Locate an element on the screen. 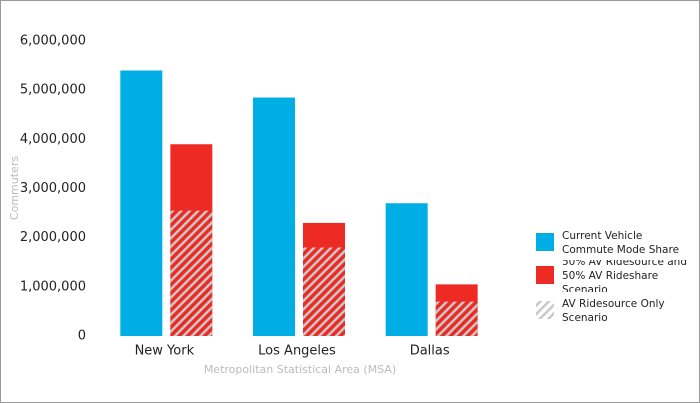 This screenshot has width=700, height=403. y-tick-label: 2,000,000 is located at coordinates (53, 237).